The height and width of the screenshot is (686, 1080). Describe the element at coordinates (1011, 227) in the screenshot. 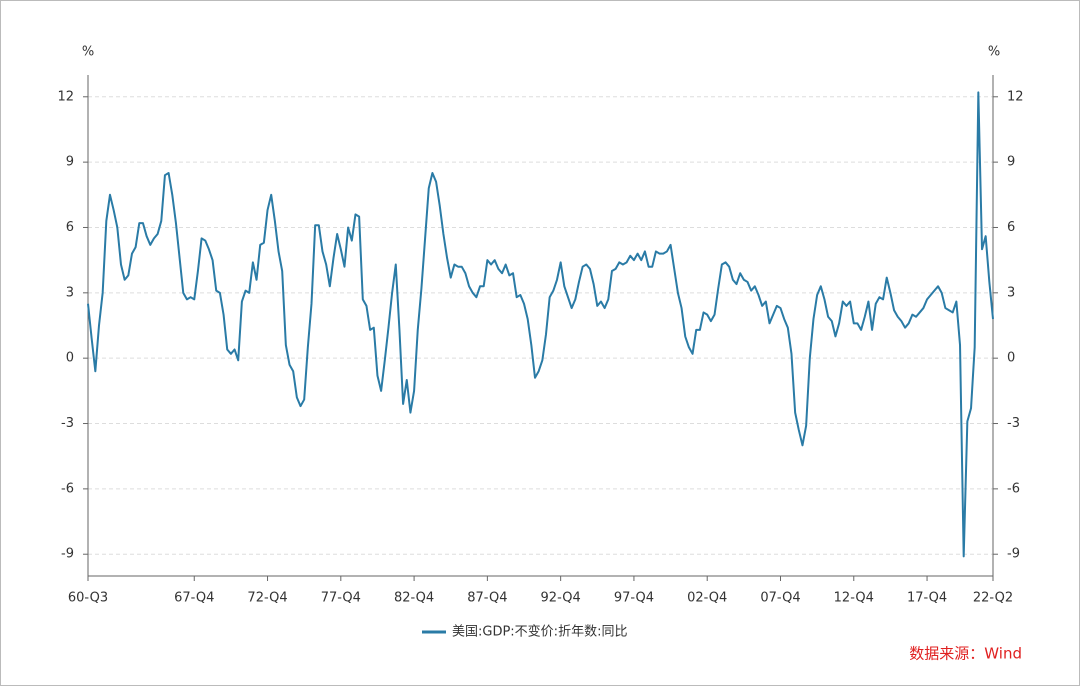

I see `y2-tick-label: 6` at that location.